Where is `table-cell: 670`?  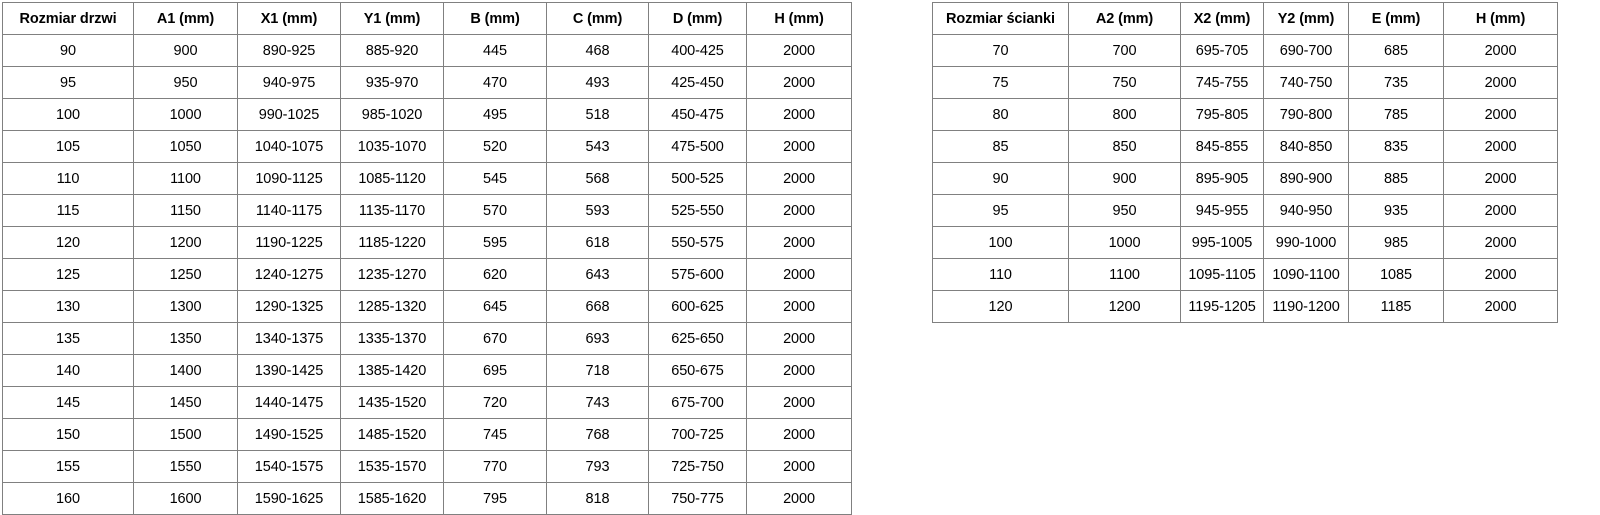
table-cell: 670 is located at coordinates (495, 338).